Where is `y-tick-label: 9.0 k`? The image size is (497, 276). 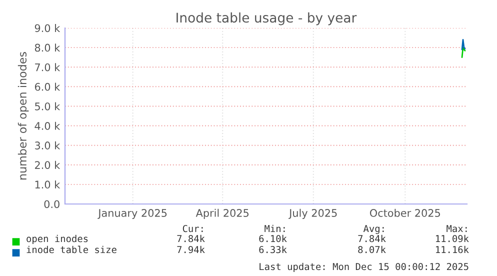 y-tick-label: 9.0 k is located at coordinates (47, 28).